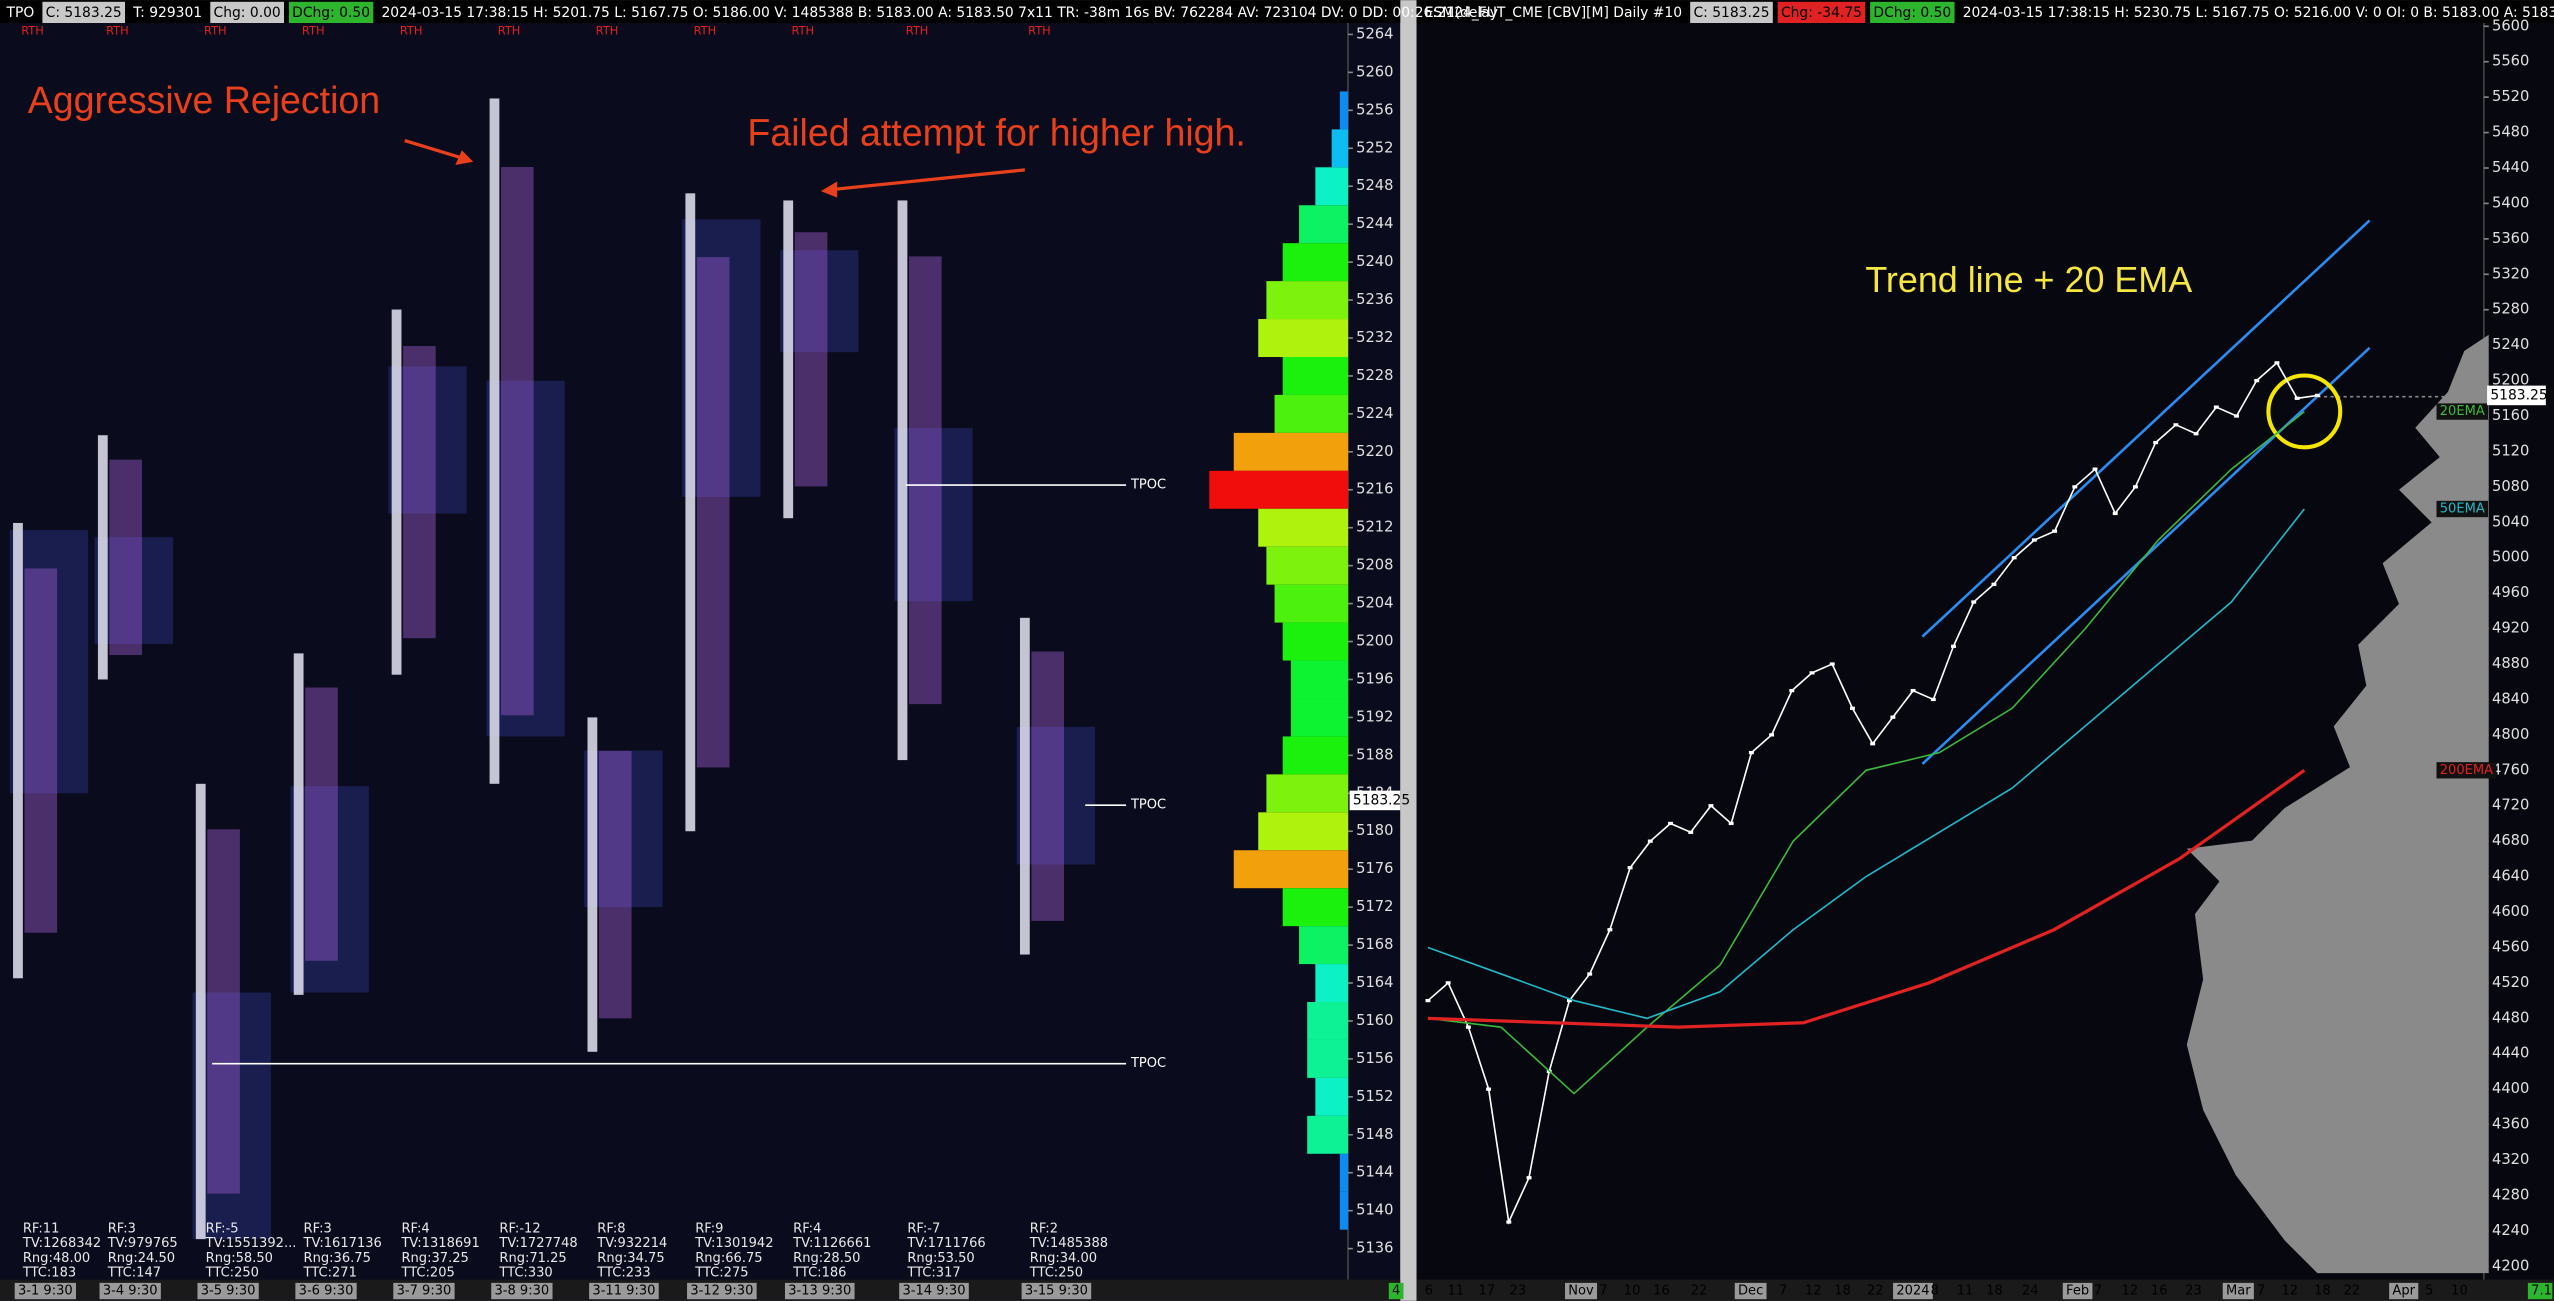 Image resolution: width=2554 pixels, height=1301 pixels. Describe the element at coordinates (1068, 1243) in the screenshot. I see `session-stat: TV:1485388` at that location.